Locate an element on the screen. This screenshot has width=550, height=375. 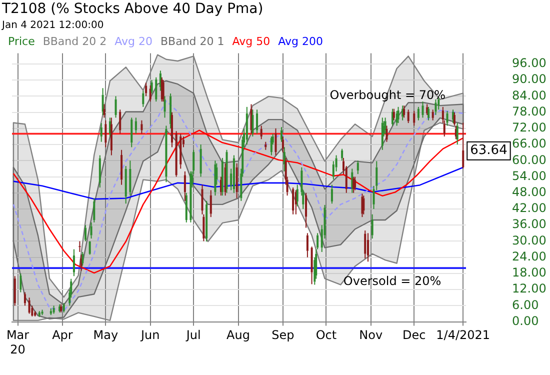
y-tick-label: 66.00 is located at coordinates (529, 143).